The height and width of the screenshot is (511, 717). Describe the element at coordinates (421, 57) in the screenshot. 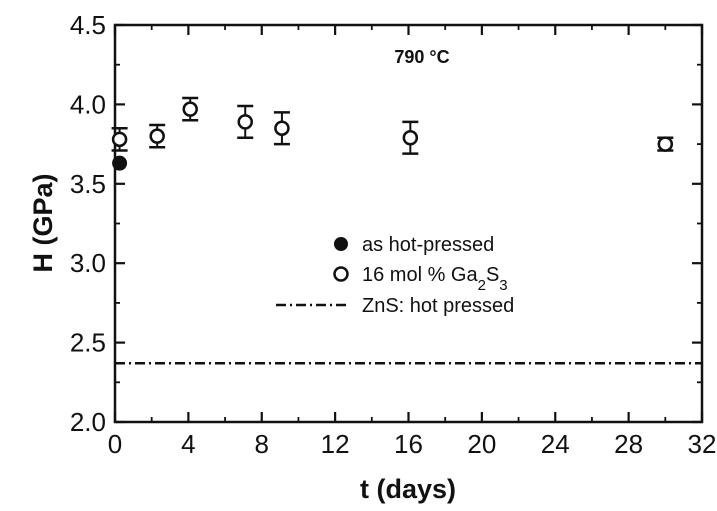

I see `temperature-annotation: 790 °C` at that location.